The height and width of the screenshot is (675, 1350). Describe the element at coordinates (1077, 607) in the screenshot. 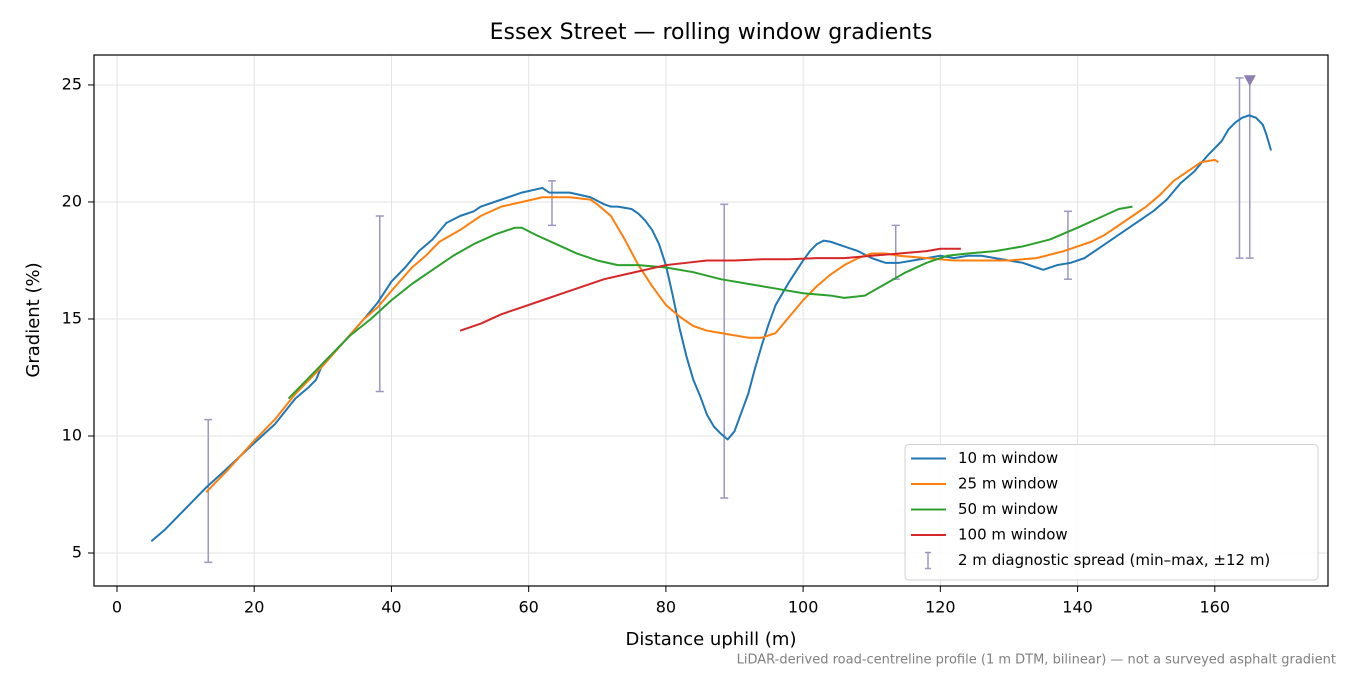

I see `x-tick-label: 140` at that location.